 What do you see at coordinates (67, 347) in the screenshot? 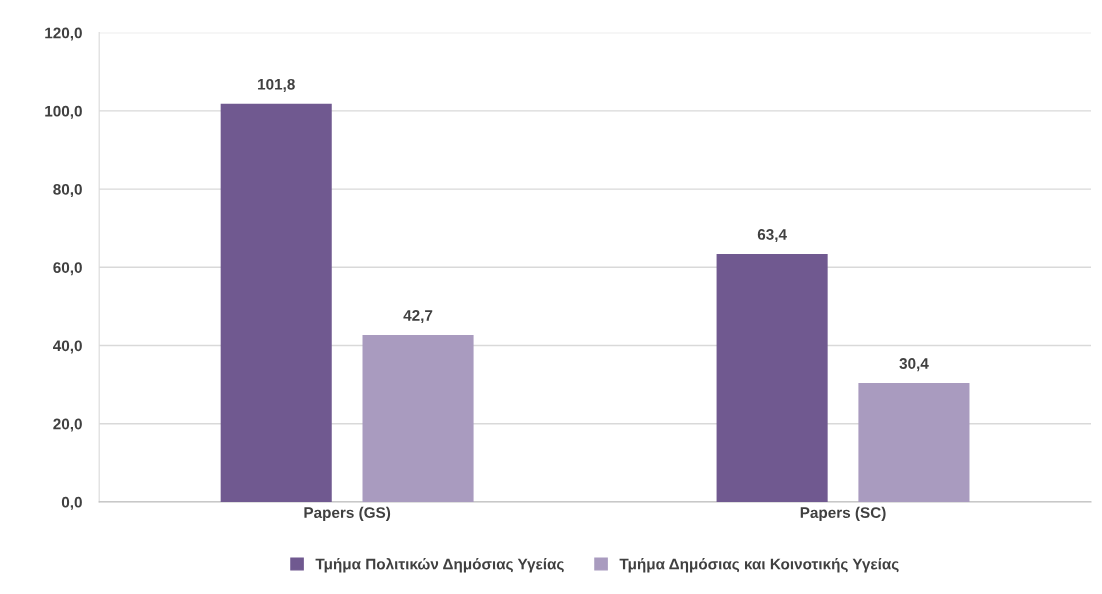
I see `y-tick-label: 40,0` at bounding box center [67, 347].